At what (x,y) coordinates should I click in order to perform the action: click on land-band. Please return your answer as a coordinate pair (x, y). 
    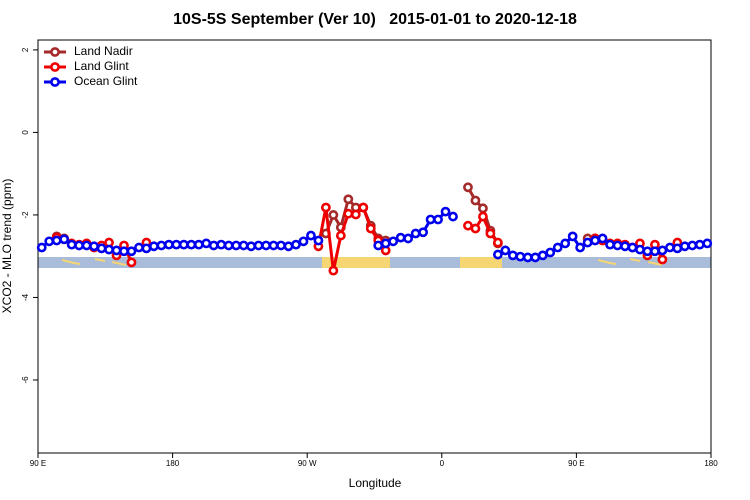
    Looking at the image, I should click on (481, 262).